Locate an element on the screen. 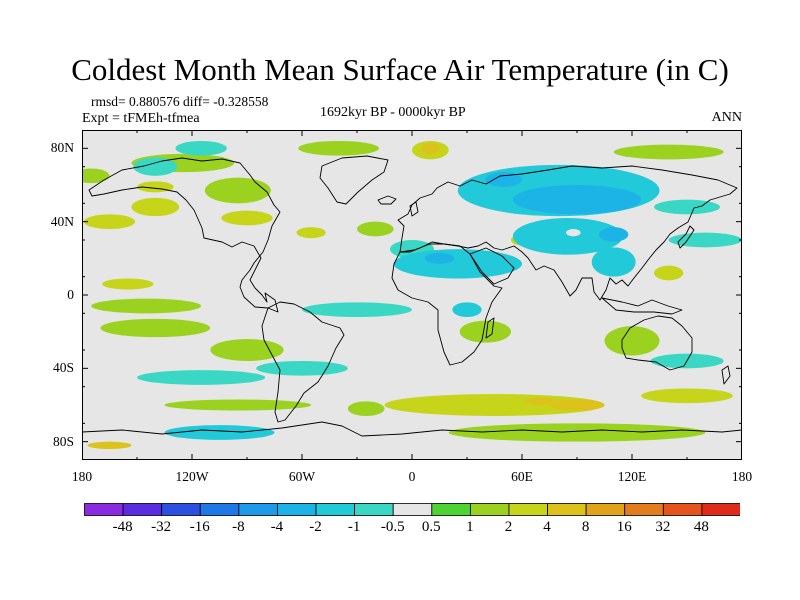 This screenshot has width=800, height=600. coastline-uk is located at coordinates (414, 209).